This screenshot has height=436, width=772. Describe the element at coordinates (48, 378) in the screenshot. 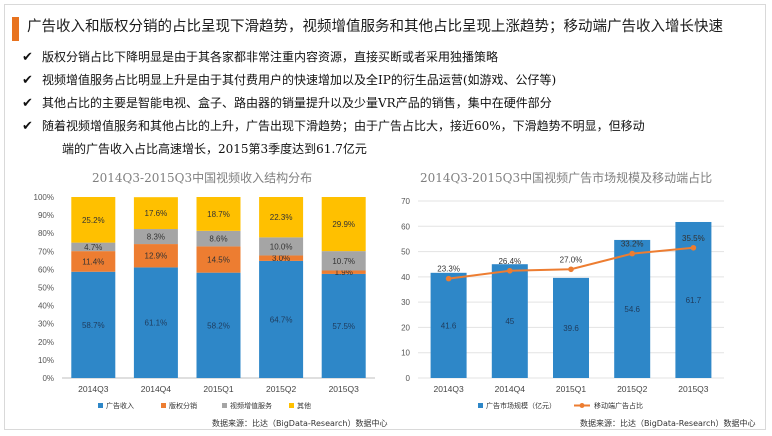

I see `y-tick-label: 0%` at that location.